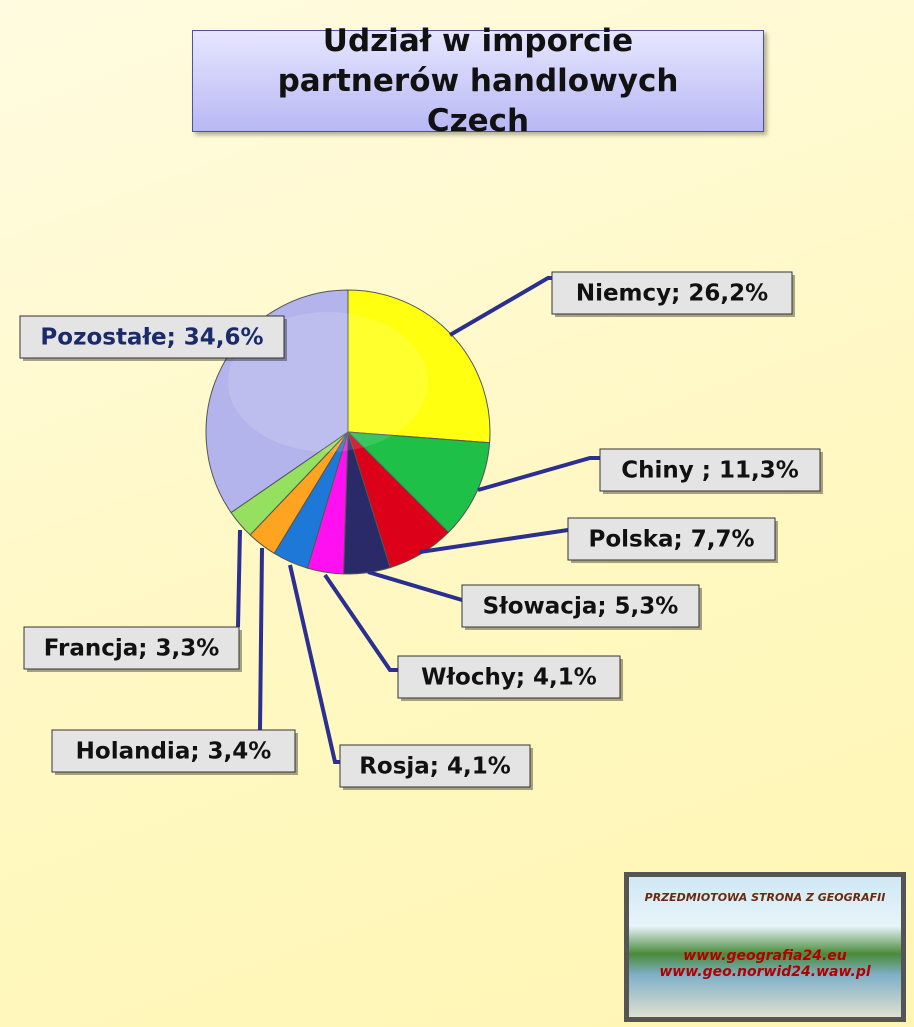 The height and width of the screenshot is (1027, 914). Describe the element at coordinates (765, 972) in the screenshot. I see `logo-text: www.geo.norwid24.waw.pl` at that location.